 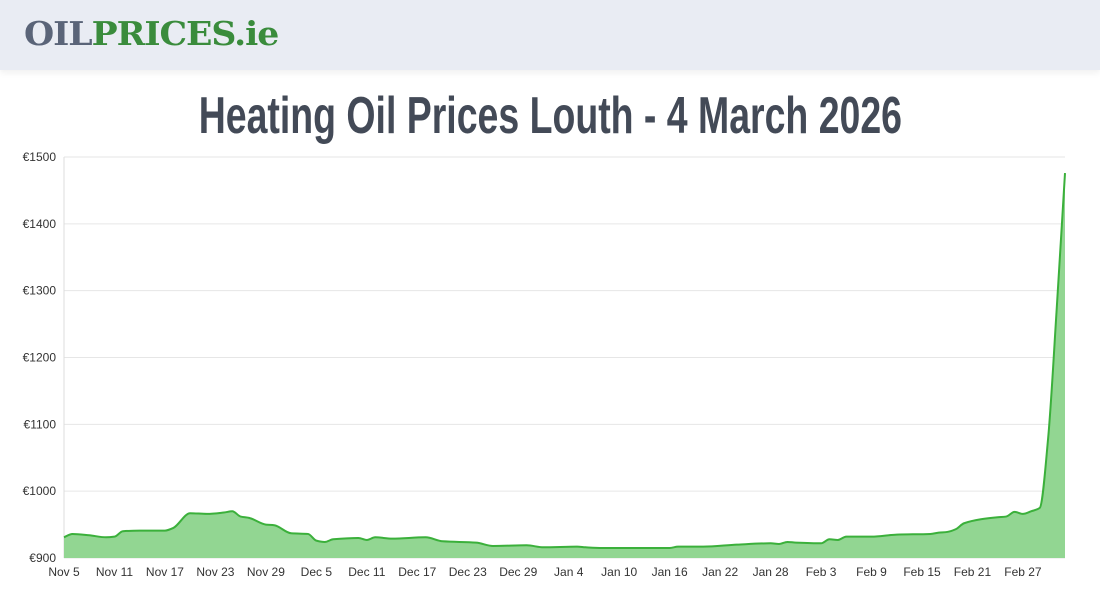 I want to click on x-tick-label: Feb 21, so click(x=973, y=572).